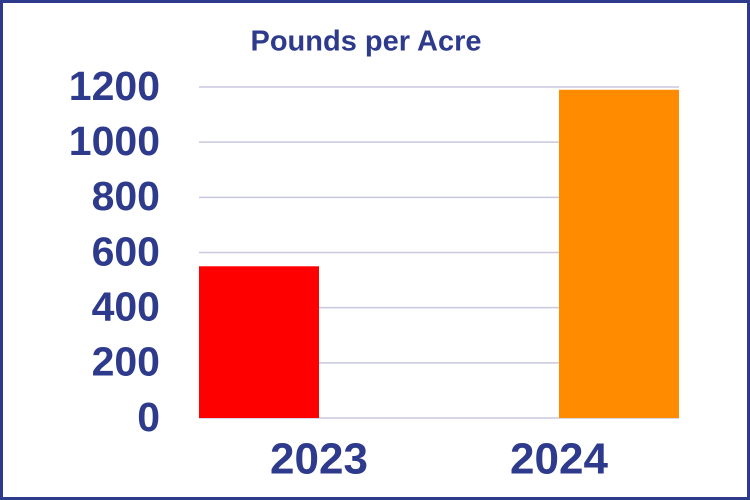 Image resolution: width=750 pixels, height=500 pixels. Describe the element at coordinates (126, 251) in the screenshot. I see `y-tick-label: 600` at that location.